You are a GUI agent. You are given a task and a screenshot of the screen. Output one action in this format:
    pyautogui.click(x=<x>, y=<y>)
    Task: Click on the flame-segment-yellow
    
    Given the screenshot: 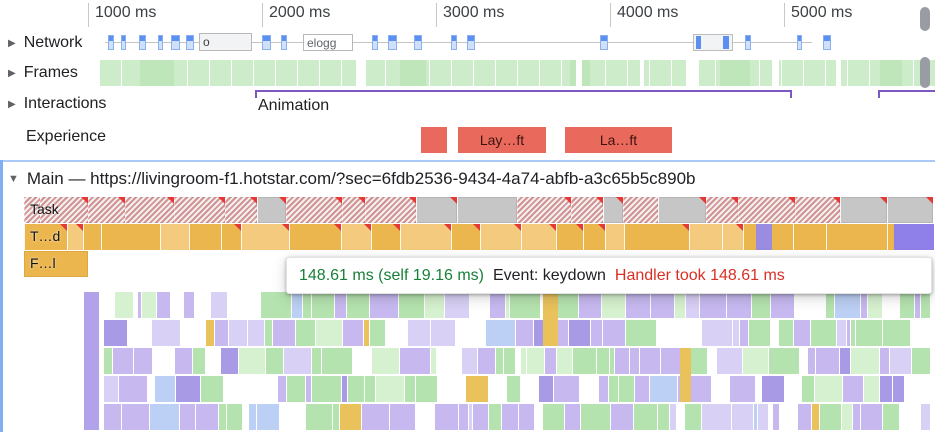 What is the action you would take?
    pyautogui.click(x=685, y=375)
    